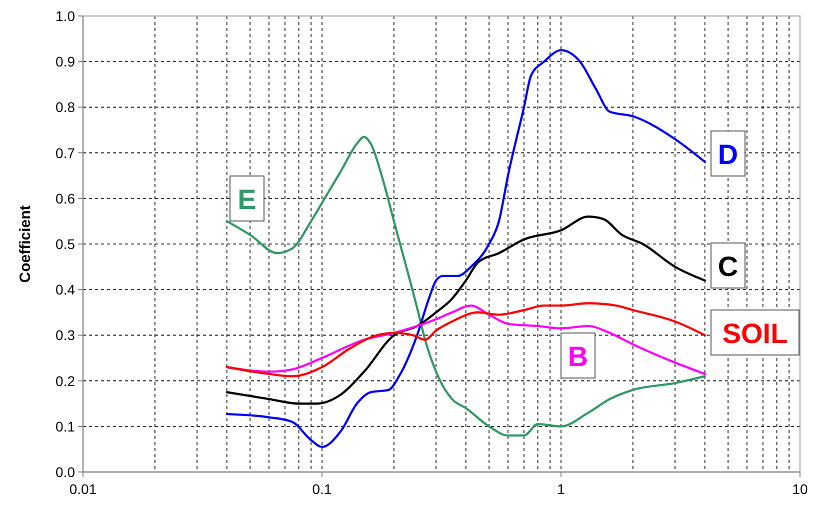 This screenshot has width=815, height=514. I want to click on y-tick-label: 0.0, so click(66, 472).